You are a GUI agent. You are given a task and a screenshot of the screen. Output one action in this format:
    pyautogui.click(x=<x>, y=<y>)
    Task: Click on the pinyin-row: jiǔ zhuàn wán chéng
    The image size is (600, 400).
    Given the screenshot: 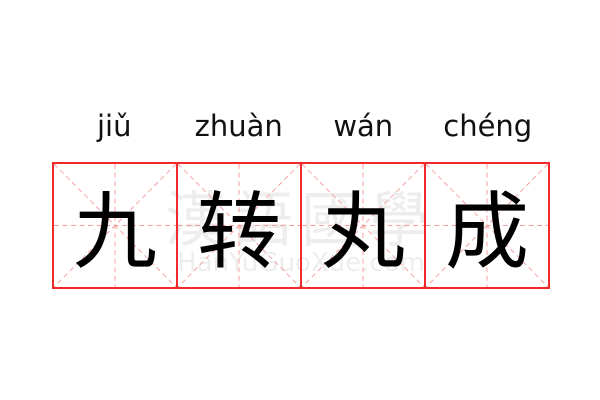 What is the action you would take?
    pyautogui.click(x=301, y=126)
    